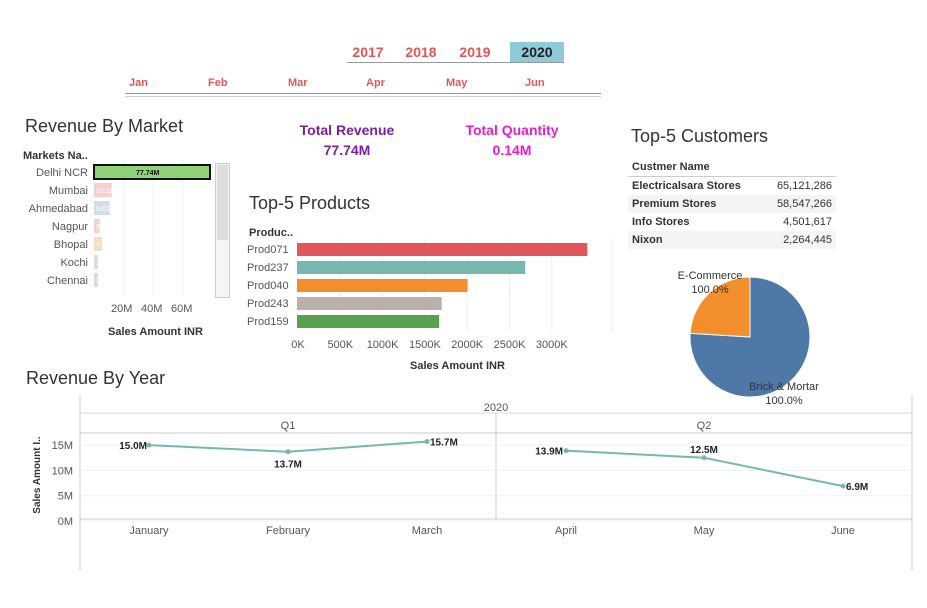 This screenshot has width=927, height=608. Describe the element at coordinates (732, 222) in the screenshot. I see `table-row: Info Stores 4,501,617` at that location.